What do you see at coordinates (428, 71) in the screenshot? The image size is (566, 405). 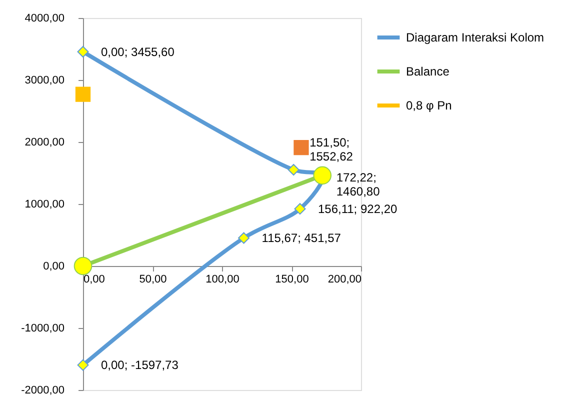 I see `legend-label: Balance` at bounding box center [428, 71].